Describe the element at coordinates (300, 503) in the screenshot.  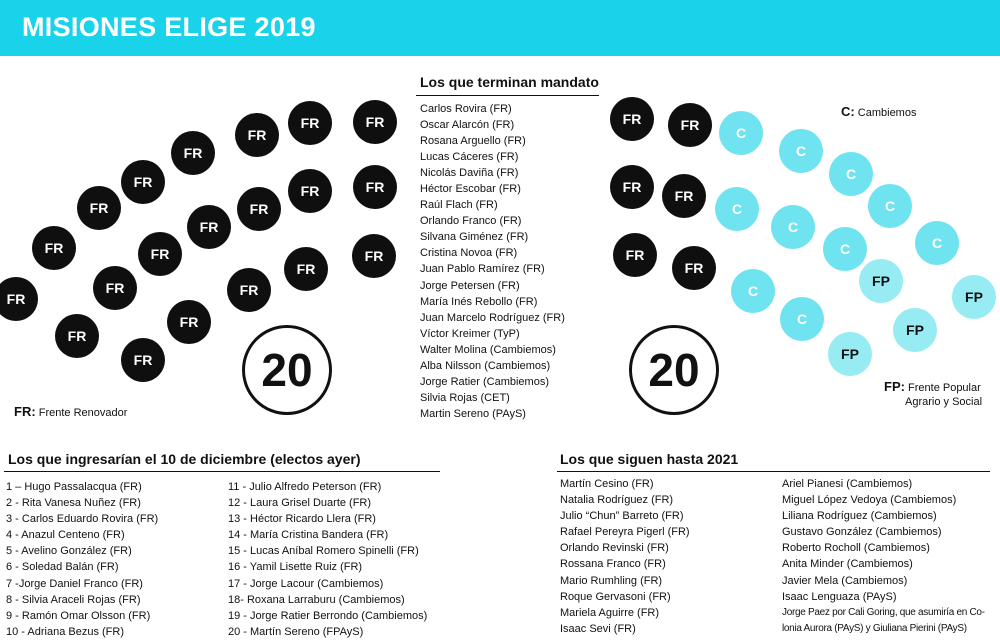
I see `list-item: 12 - Laura Grisel Duarte (FR)` at that location.